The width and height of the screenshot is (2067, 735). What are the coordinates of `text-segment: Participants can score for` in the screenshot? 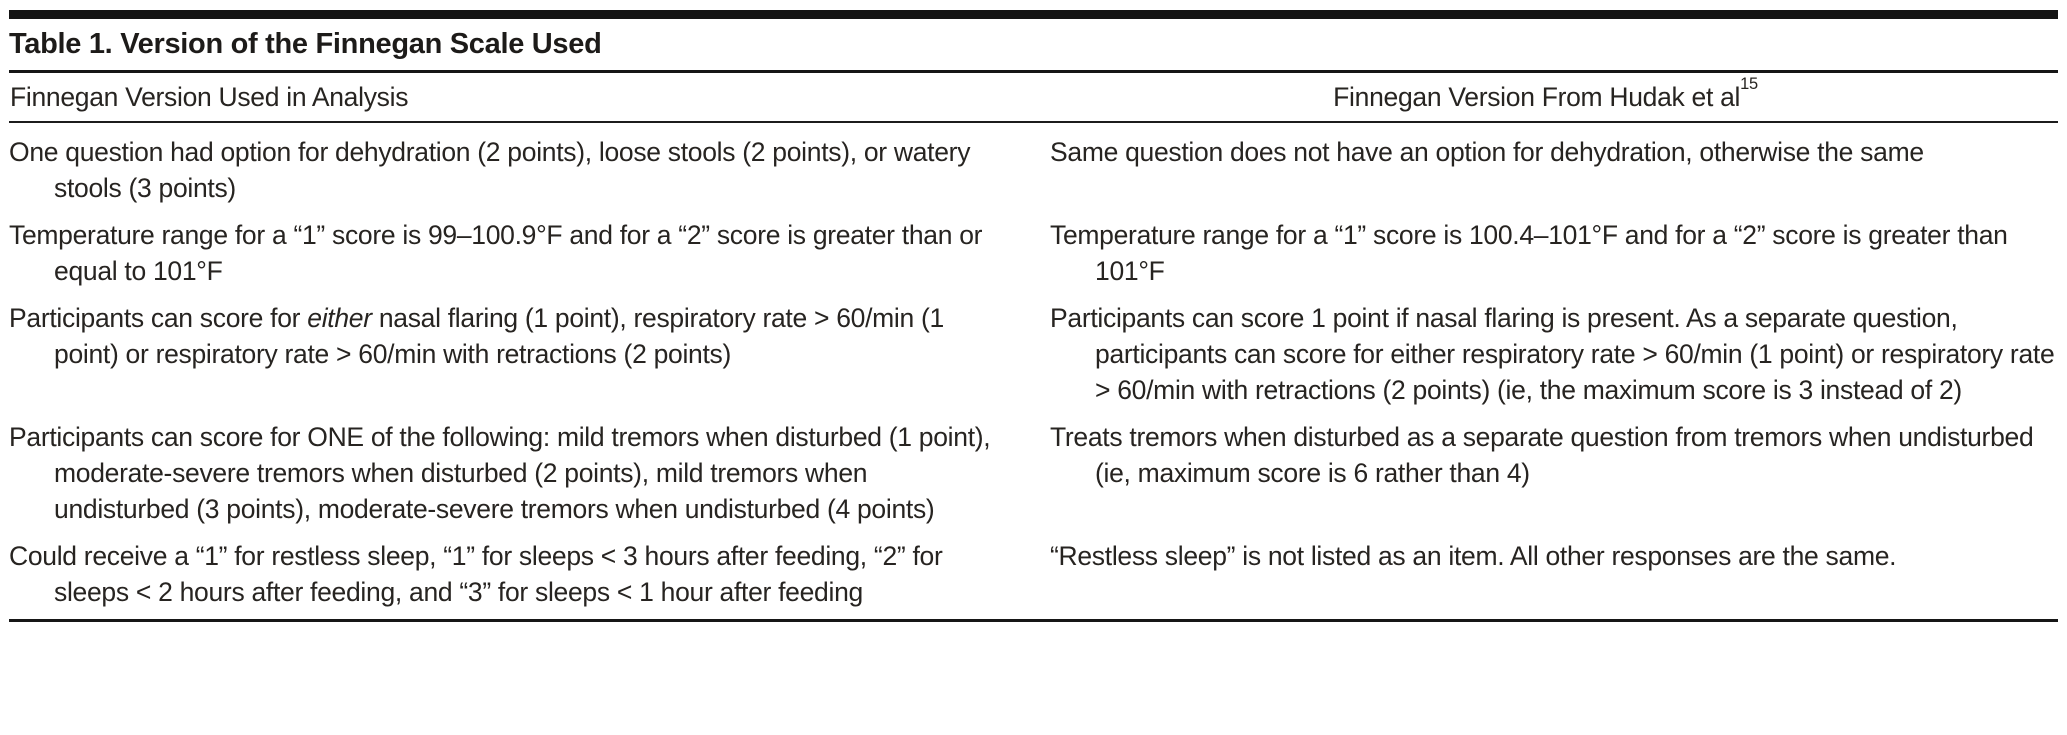 It's located at (158, 318).